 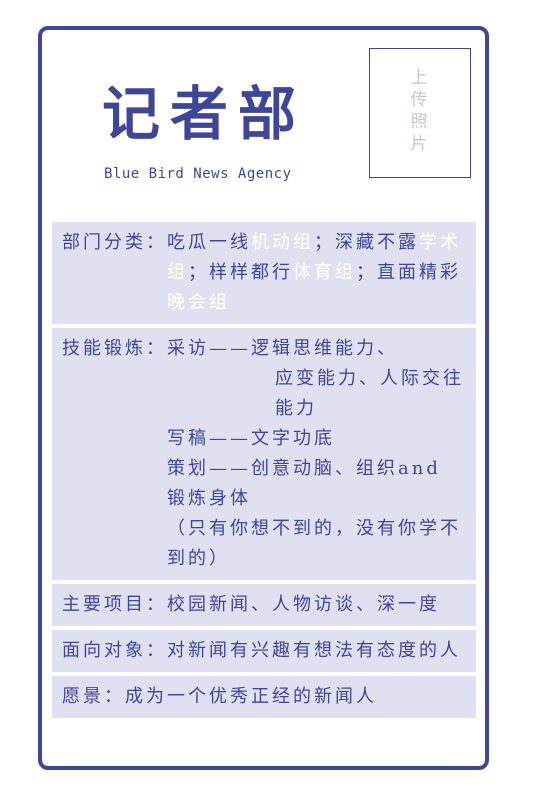 What do you see at coordinates (314, 543) in the screenshot?
I see `skill-line-note: （只有你想不到的，没有你学不到的）` at bounding box center [314, 543].